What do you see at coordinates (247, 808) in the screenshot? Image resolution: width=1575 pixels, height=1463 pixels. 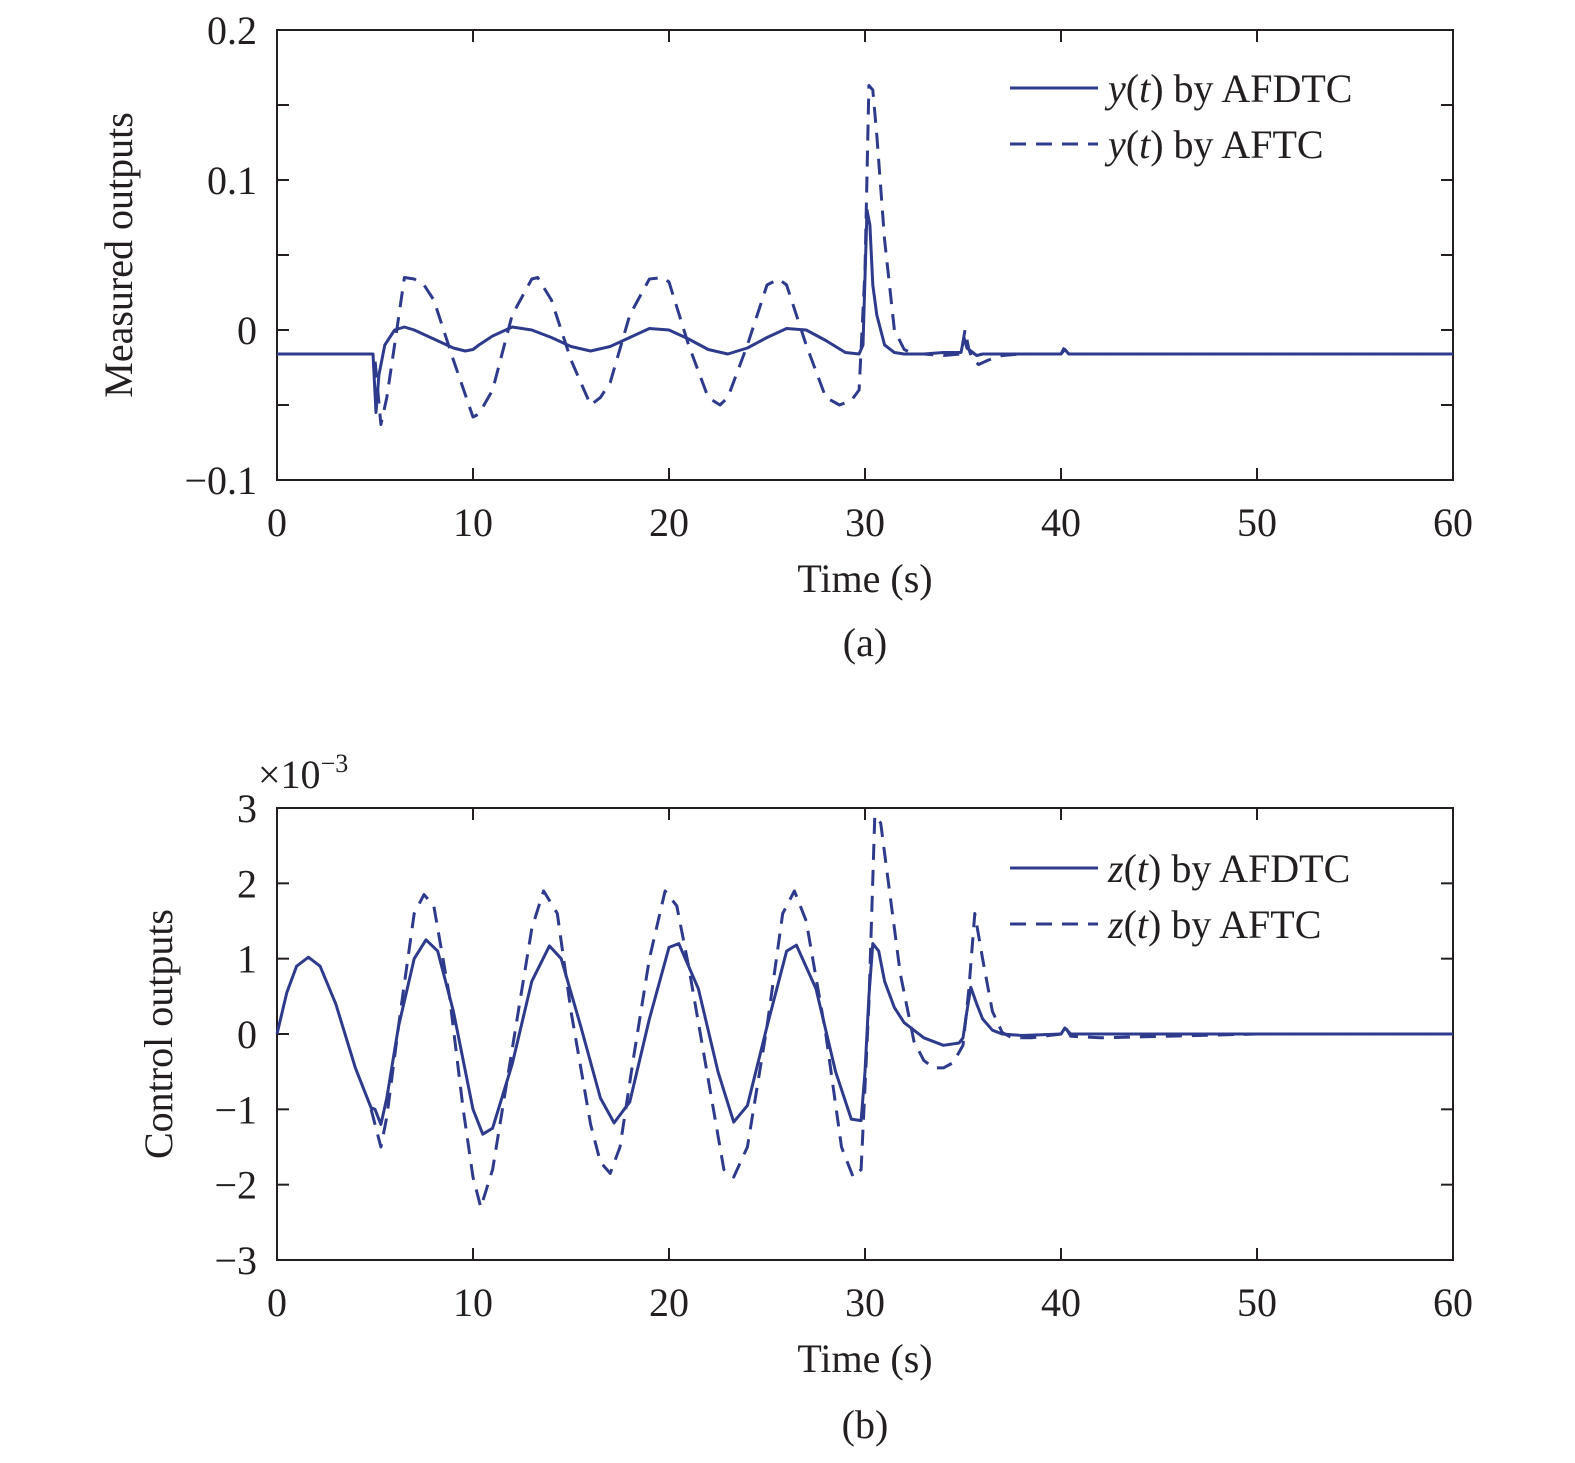 I see `y-tick-label: 3` at bounding box center [247, 808].